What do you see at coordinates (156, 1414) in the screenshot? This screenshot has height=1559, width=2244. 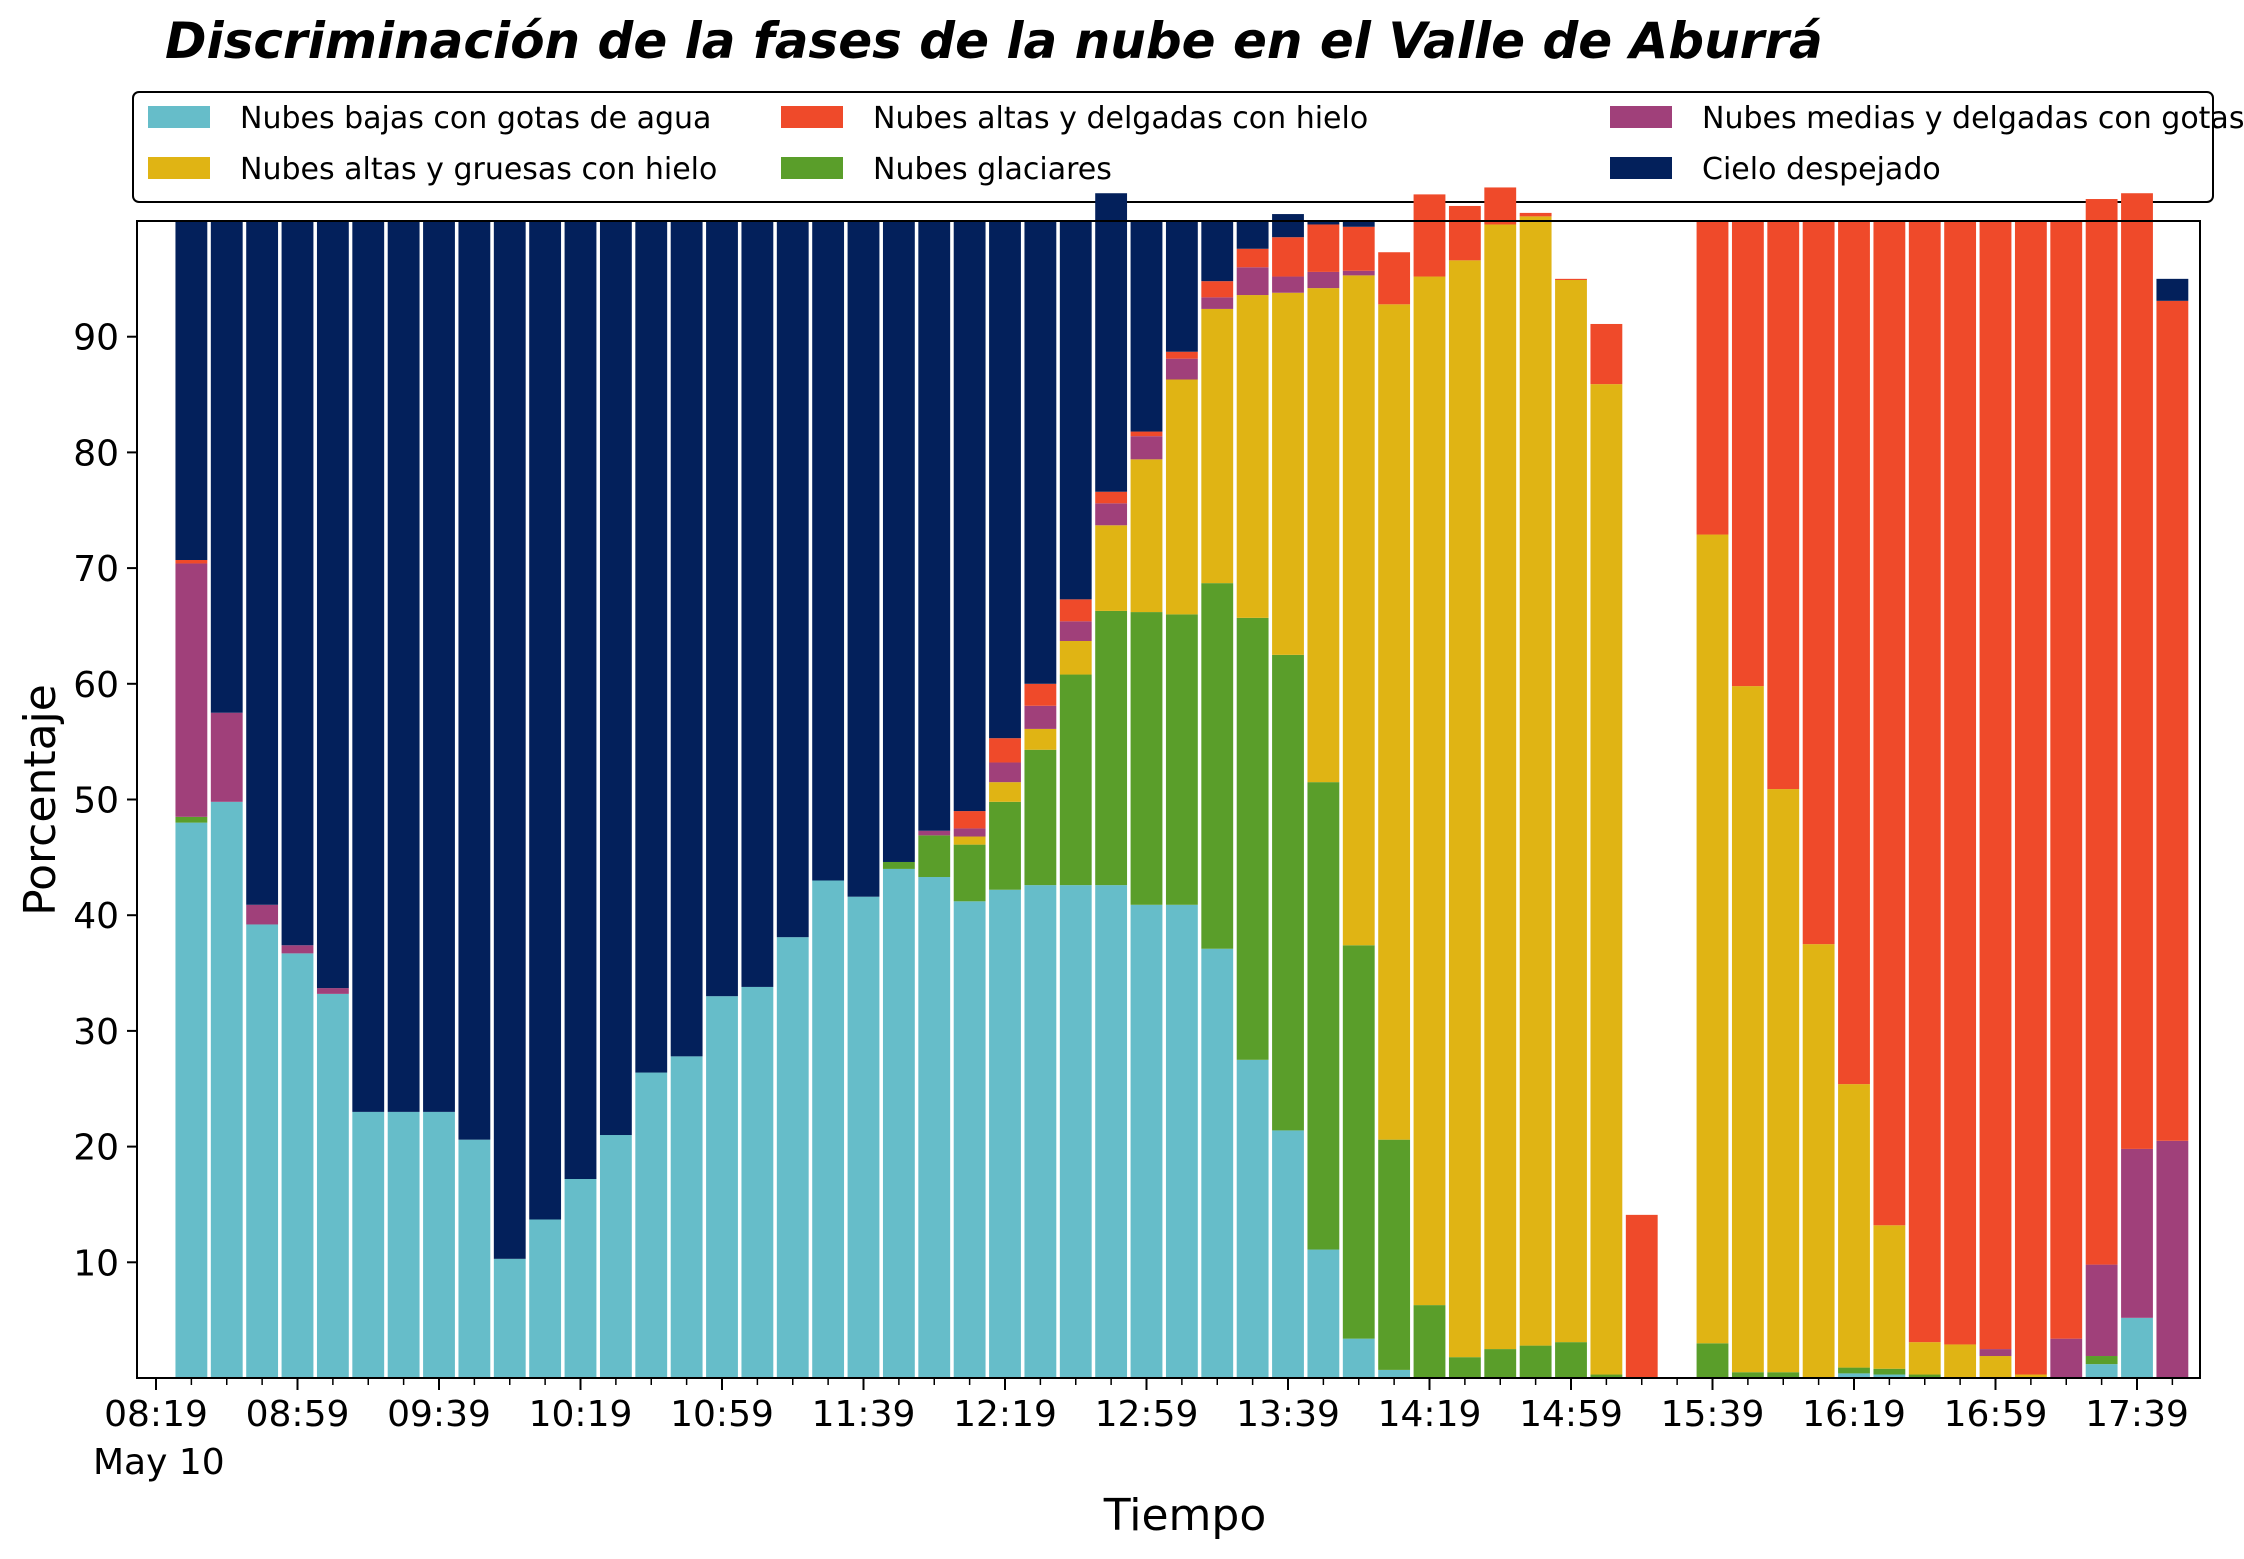 I see `x-tick-label-0: 08:19` at bounding box center [156, 1414].